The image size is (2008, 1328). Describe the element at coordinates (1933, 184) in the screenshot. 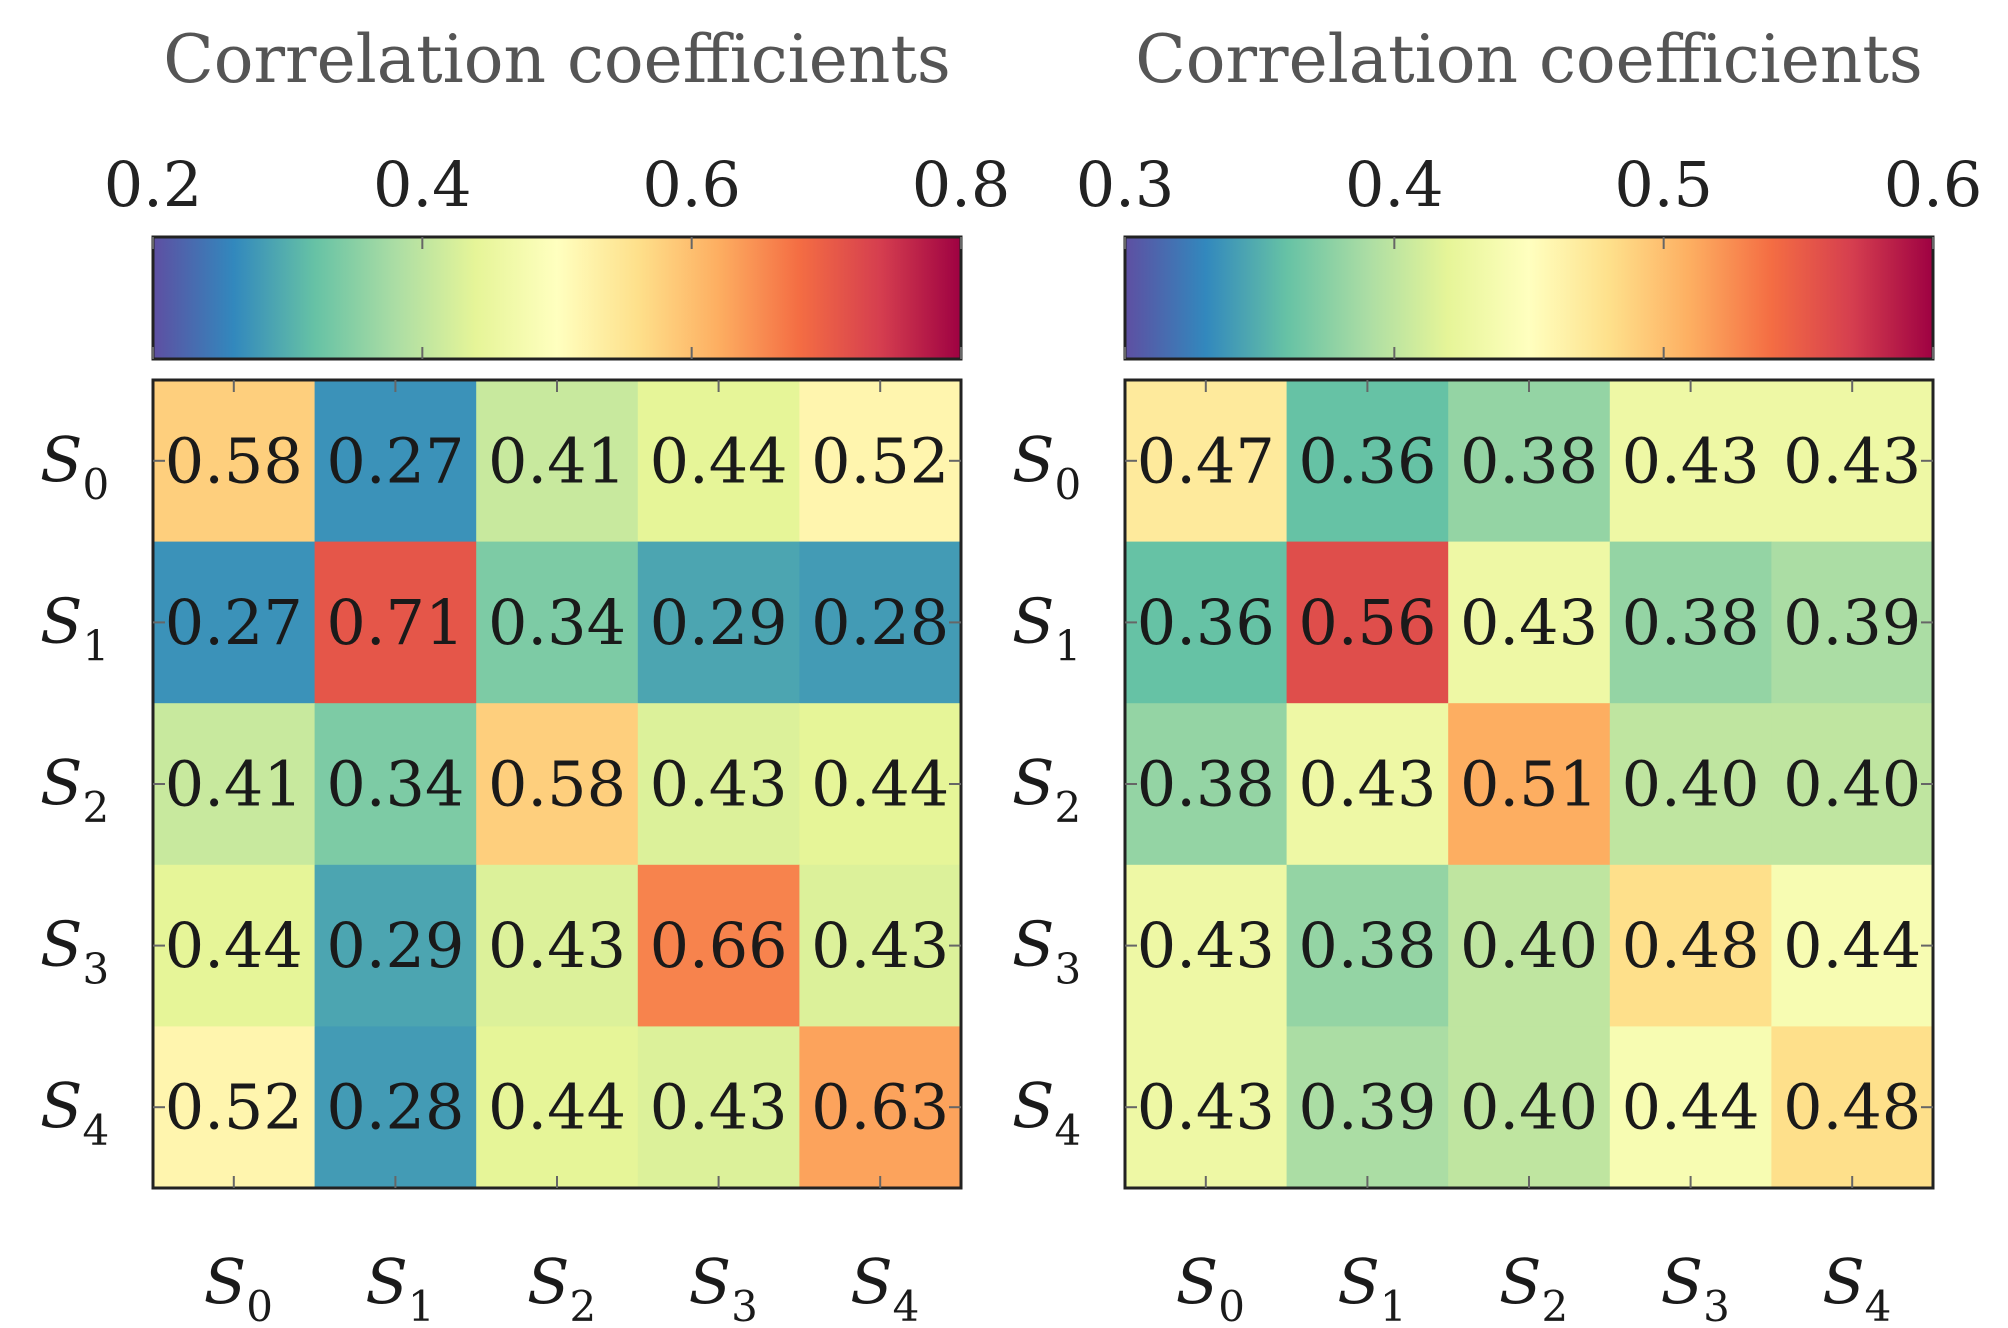

I see `colorbar-tick-label: 0.6` at that location.